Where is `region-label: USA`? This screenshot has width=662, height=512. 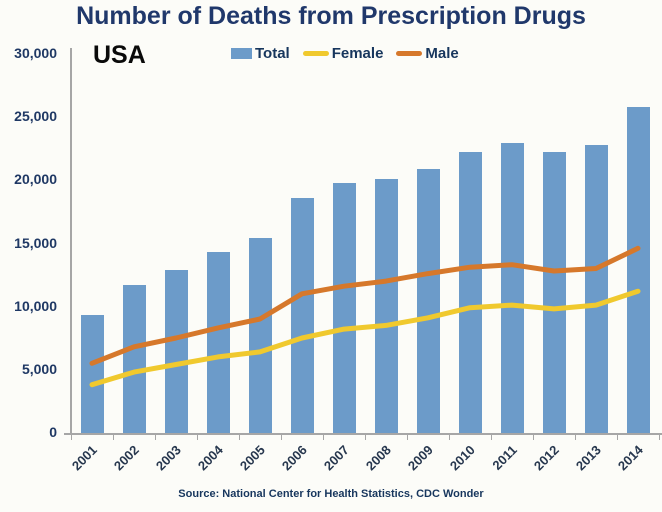
region-label: USA is located at coordinates (119, 55).